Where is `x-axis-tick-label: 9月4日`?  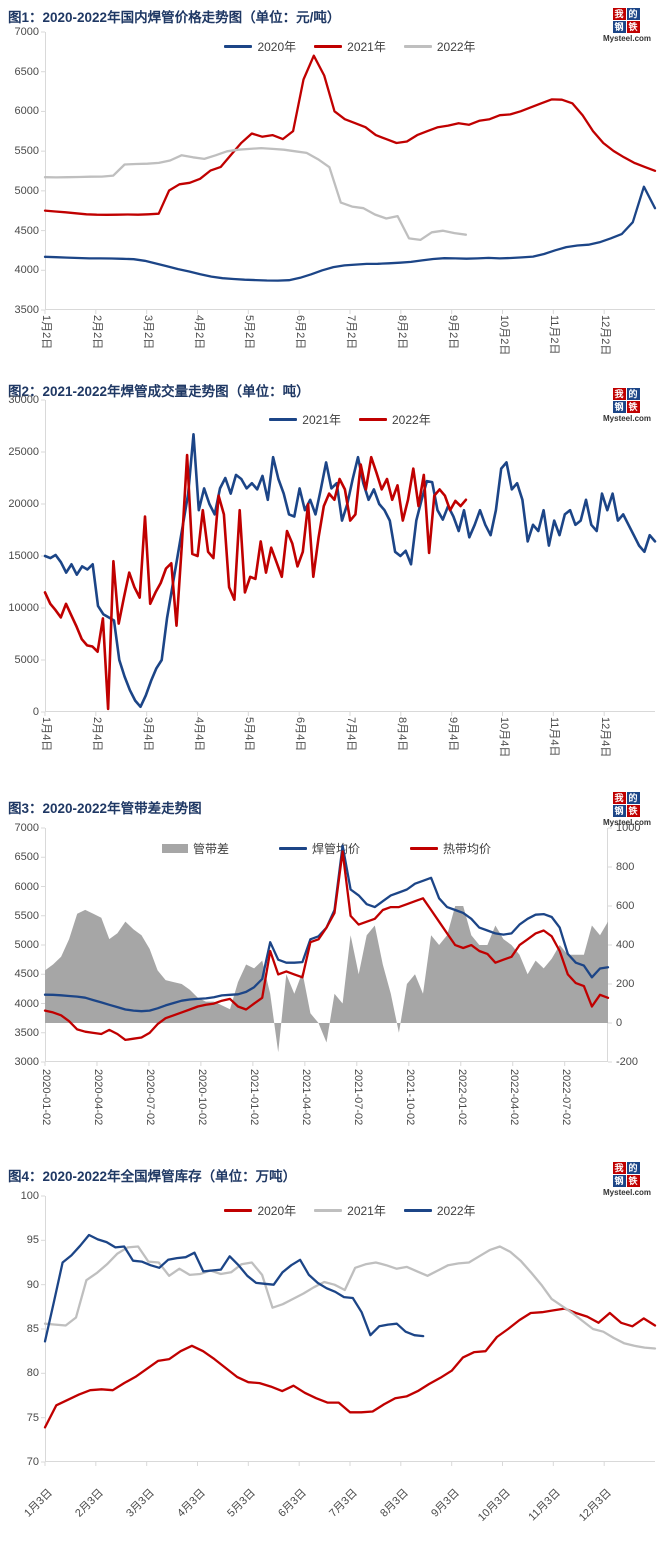
x-axis-tick-label: 9月4日 is located at coordinates (452, 734).